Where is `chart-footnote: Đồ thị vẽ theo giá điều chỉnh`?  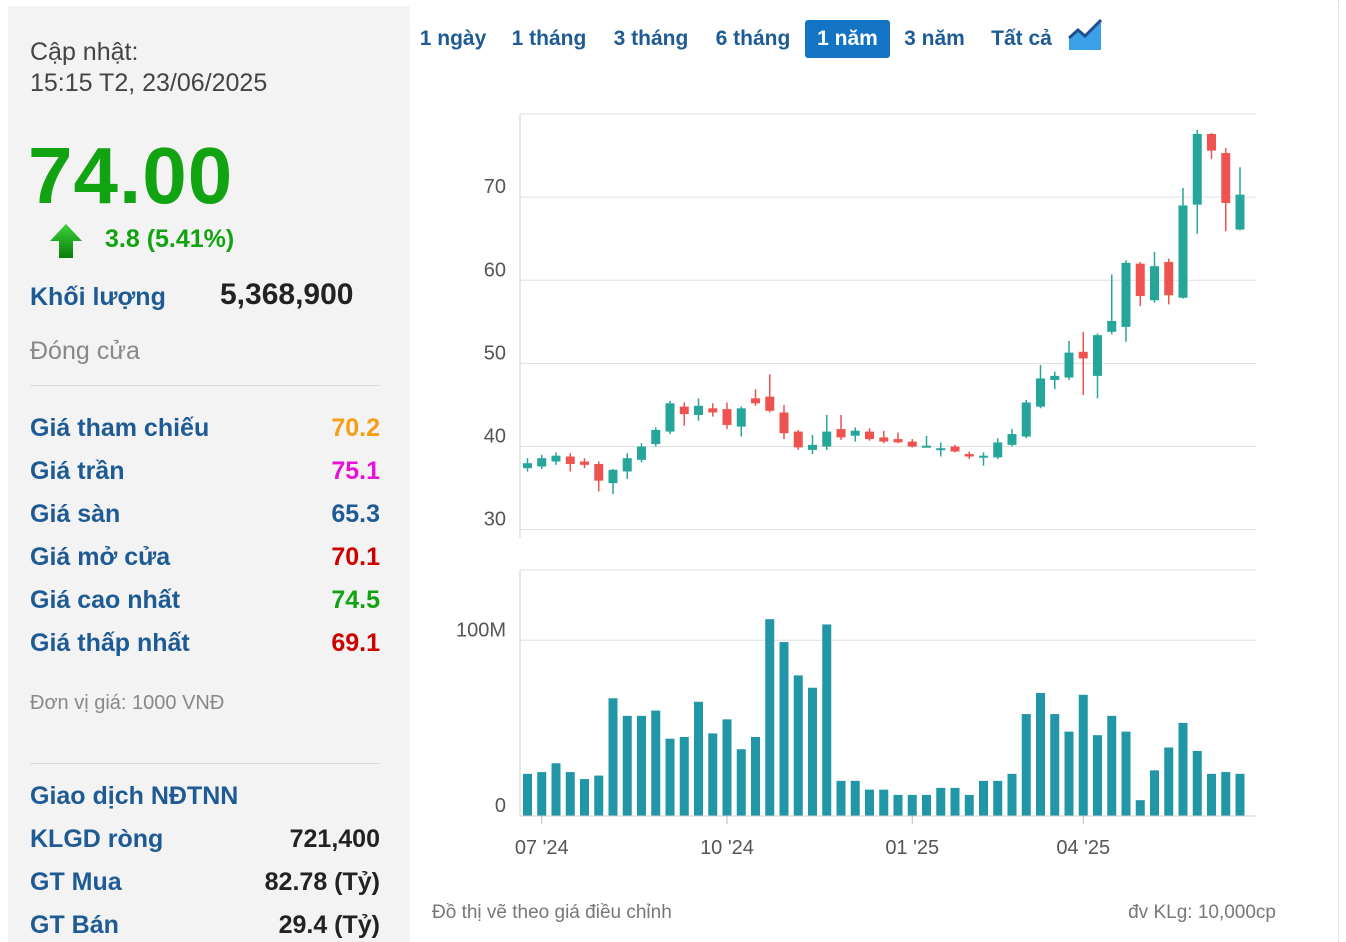
chart-footnote: Đồ thị vẽ theo giá điều chỉnh is located at coordinates (552, 912).